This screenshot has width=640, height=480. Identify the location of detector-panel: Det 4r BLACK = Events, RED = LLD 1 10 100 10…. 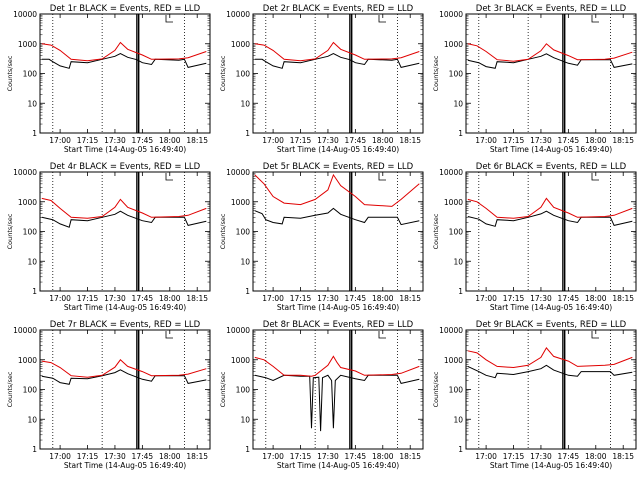
(108, 237).